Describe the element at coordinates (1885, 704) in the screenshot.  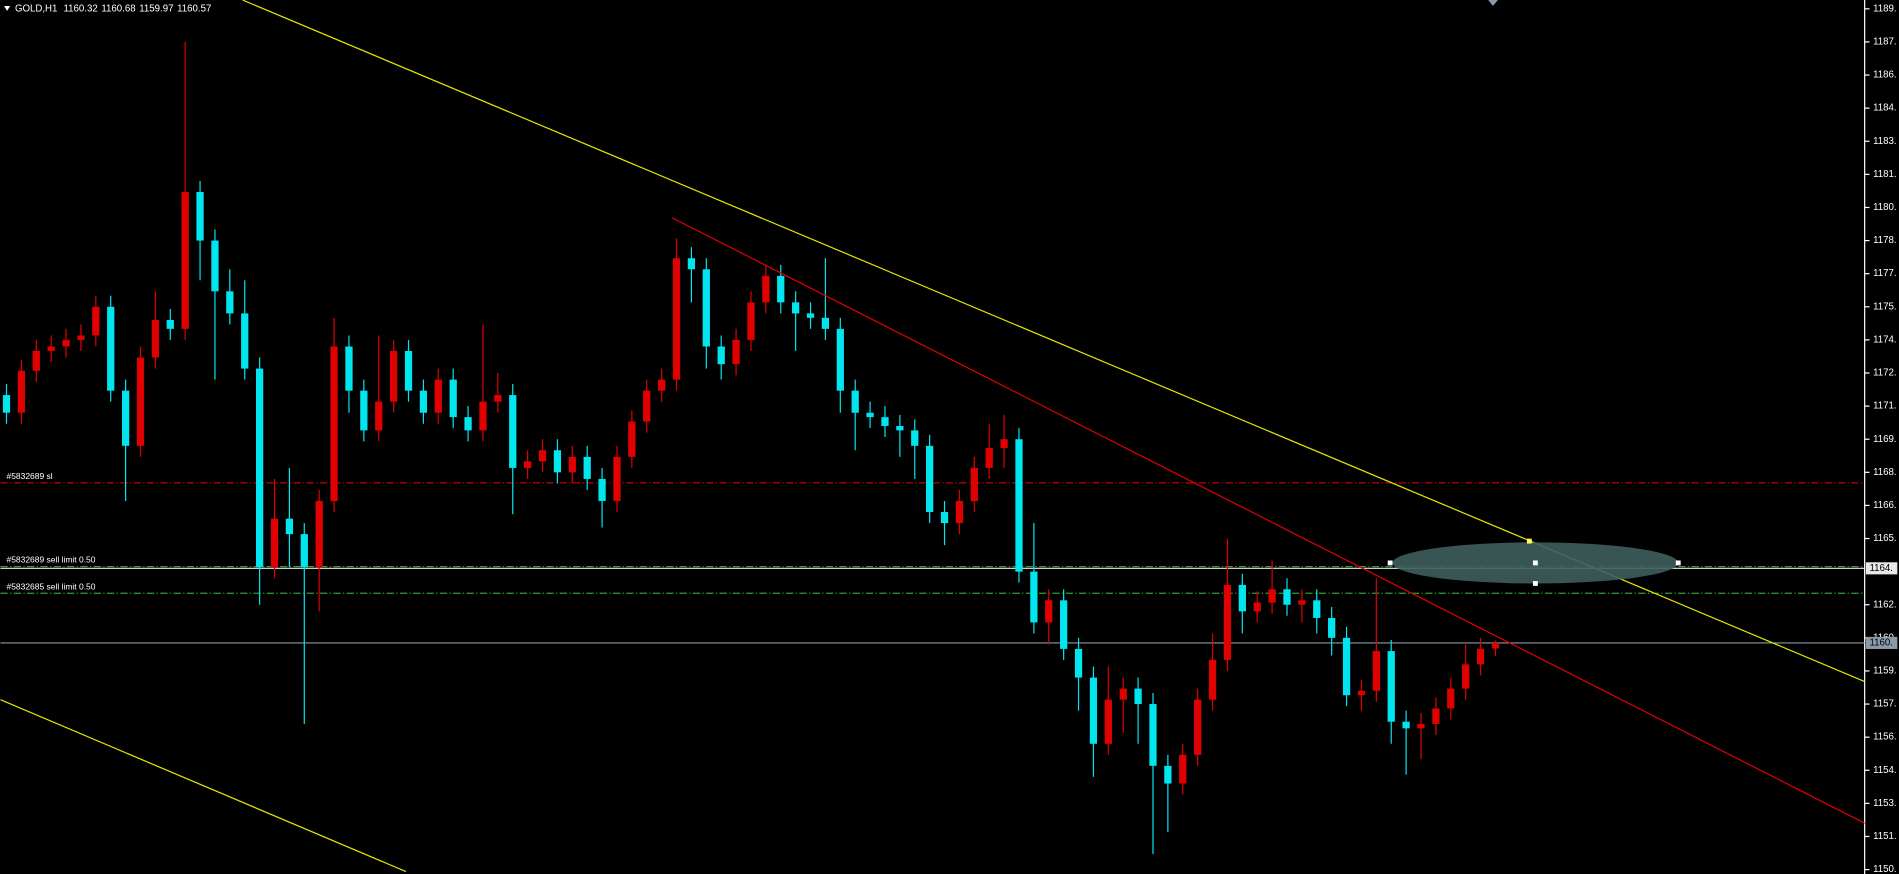
I see `y-tick-label: 1157.` at that location.